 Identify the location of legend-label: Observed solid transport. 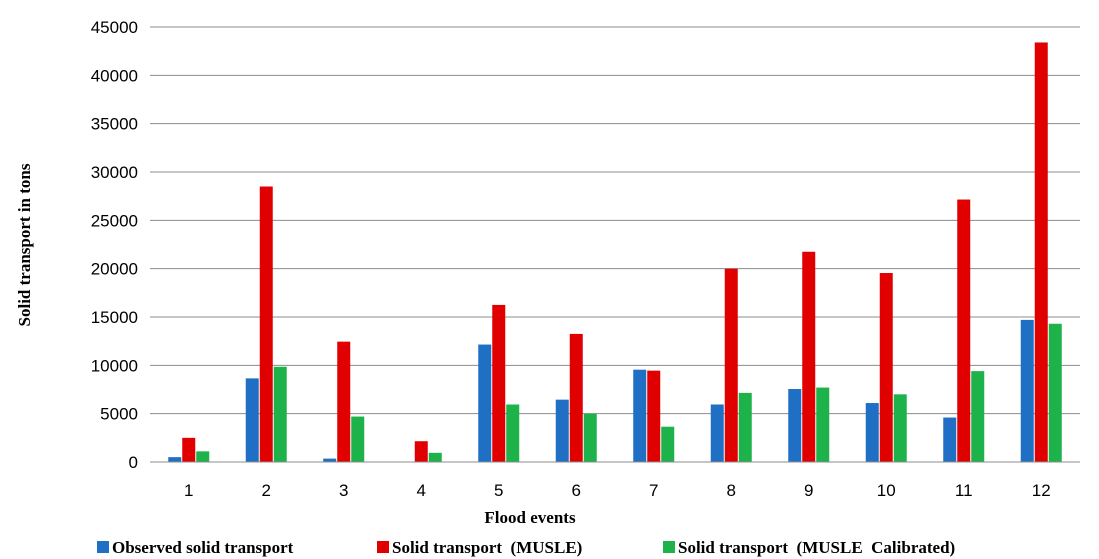
(203, 547).